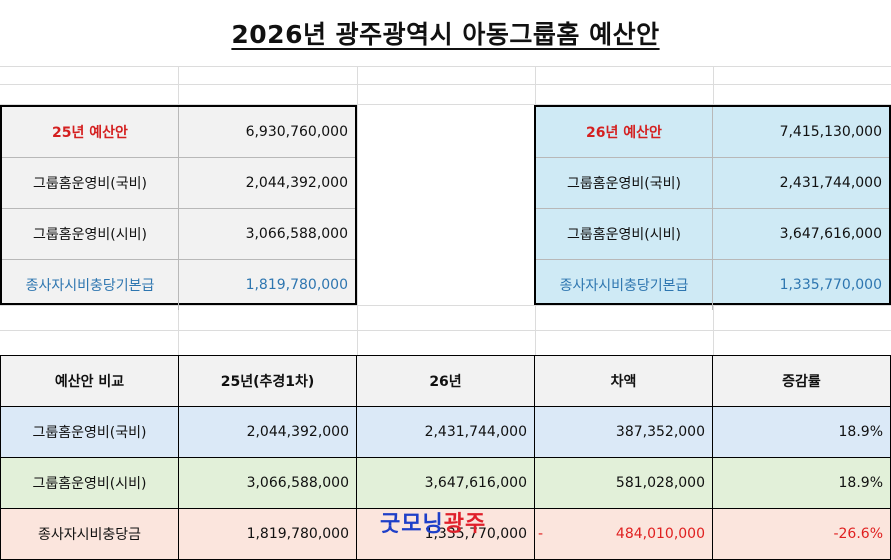  What do you see at coordinates (624, 432) in the screenshot?
I see `table-cell: 387,352,000` at bounding box center [624, 432].